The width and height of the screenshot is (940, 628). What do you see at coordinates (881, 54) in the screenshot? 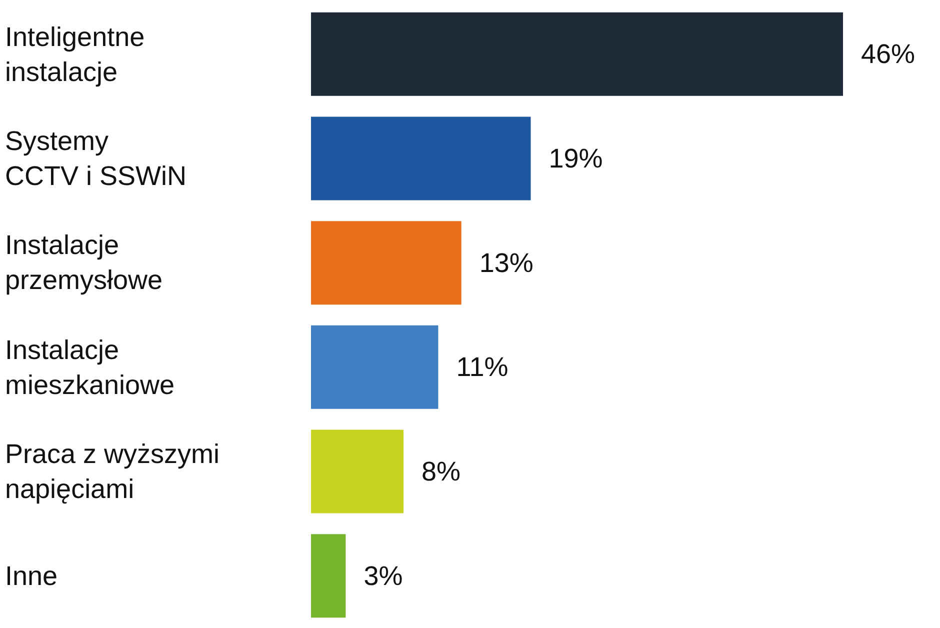
I see `data-label: 46%` at bounding box center [881, 54].